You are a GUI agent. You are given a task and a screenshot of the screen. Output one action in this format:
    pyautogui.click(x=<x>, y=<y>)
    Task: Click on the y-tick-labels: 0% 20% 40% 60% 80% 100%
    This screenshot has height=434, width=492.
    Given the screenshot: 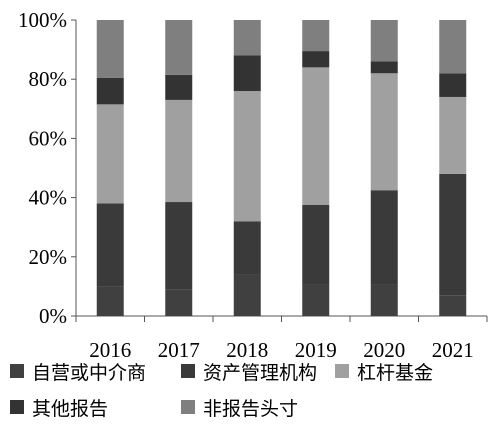 What is the action you would take?
    pyautogui.click(x=42, y=168)
    